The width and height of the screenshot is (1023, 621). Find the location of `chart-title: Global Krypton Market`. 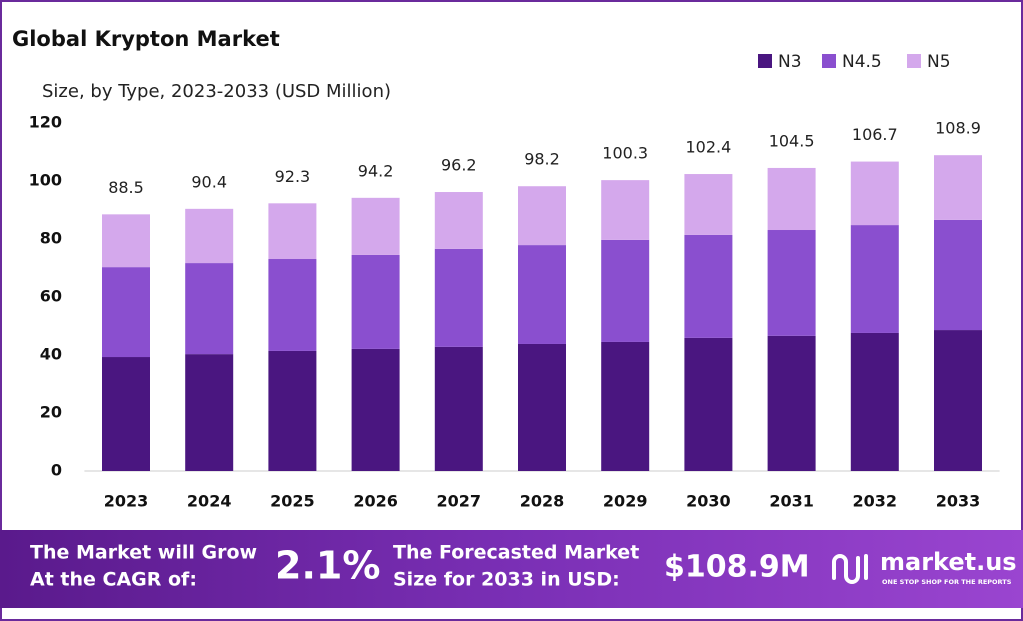

chart-title: Global Krypton Market is located at coordinates (146, 39).